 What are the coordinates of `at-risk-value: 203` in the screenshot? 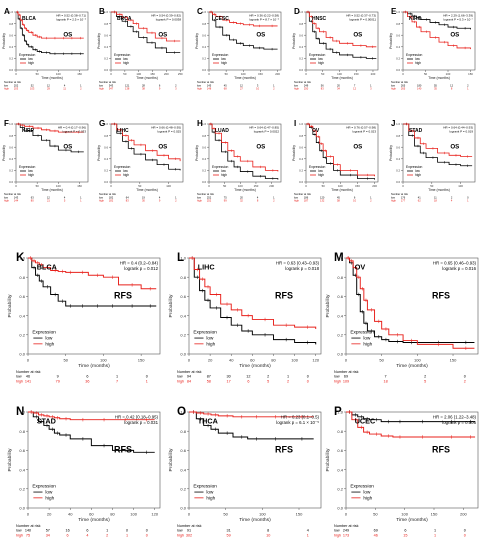 It's located at (16, 89).